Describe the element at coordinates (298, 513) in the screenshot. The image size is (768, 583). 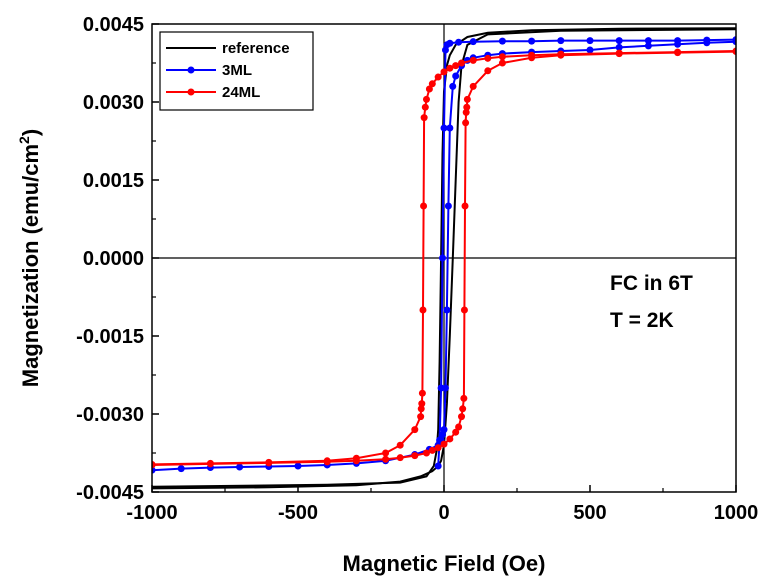
I see `x-tick-label: -500` at that location.